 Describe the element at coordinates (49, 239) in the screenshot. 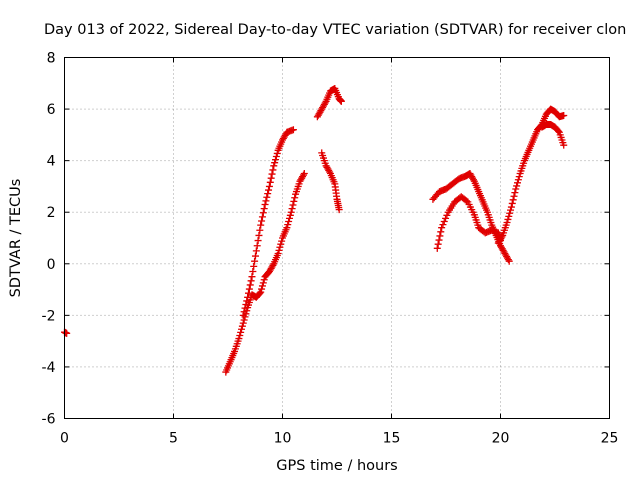

I see `y-tick-labels: -6 -4 -2 0 2 4 6 8` at that location.